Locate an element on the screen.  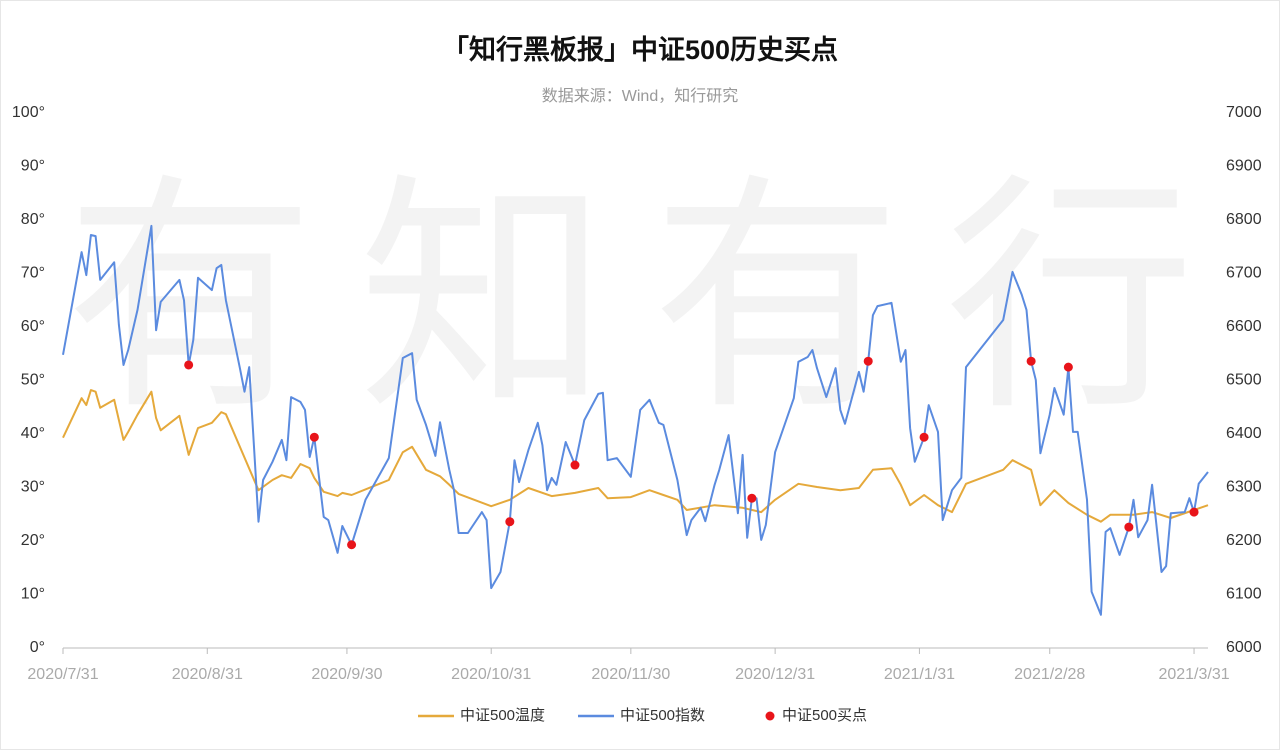
y-tick-label: 80° is located at coordinates (33, 219).